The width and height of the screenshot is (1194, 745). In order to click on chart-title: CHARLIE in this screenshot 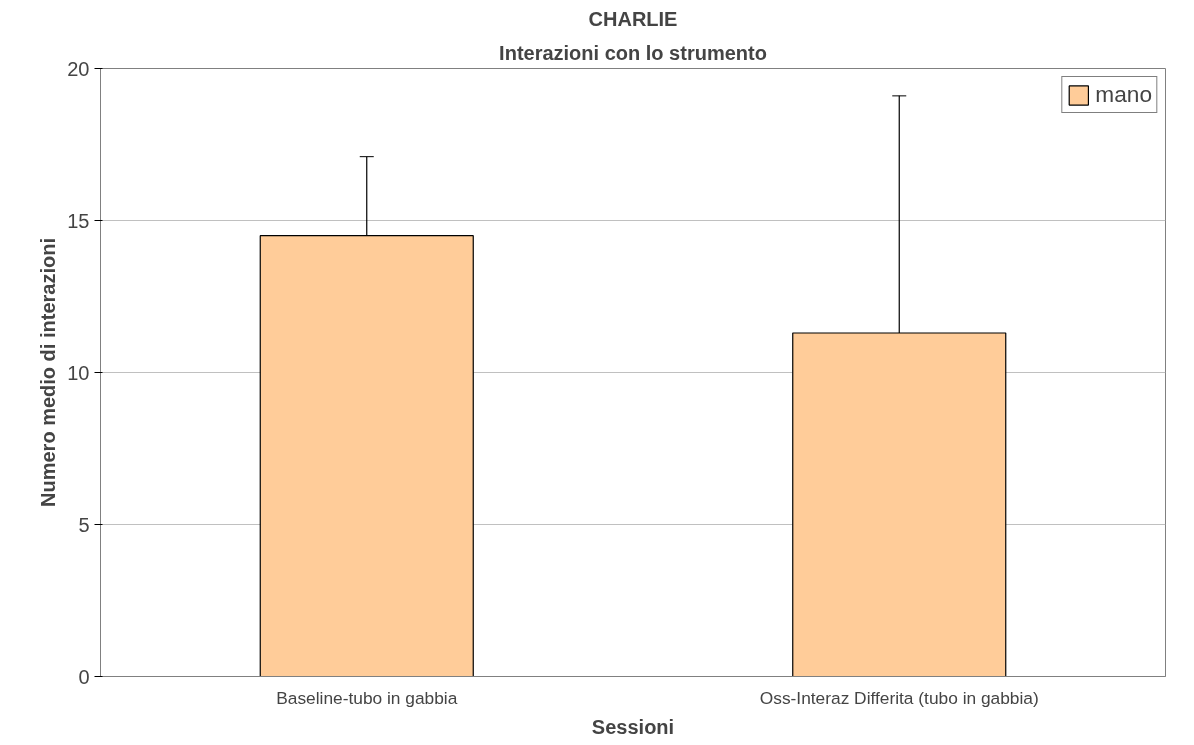, I will do `click(633, 18)`.